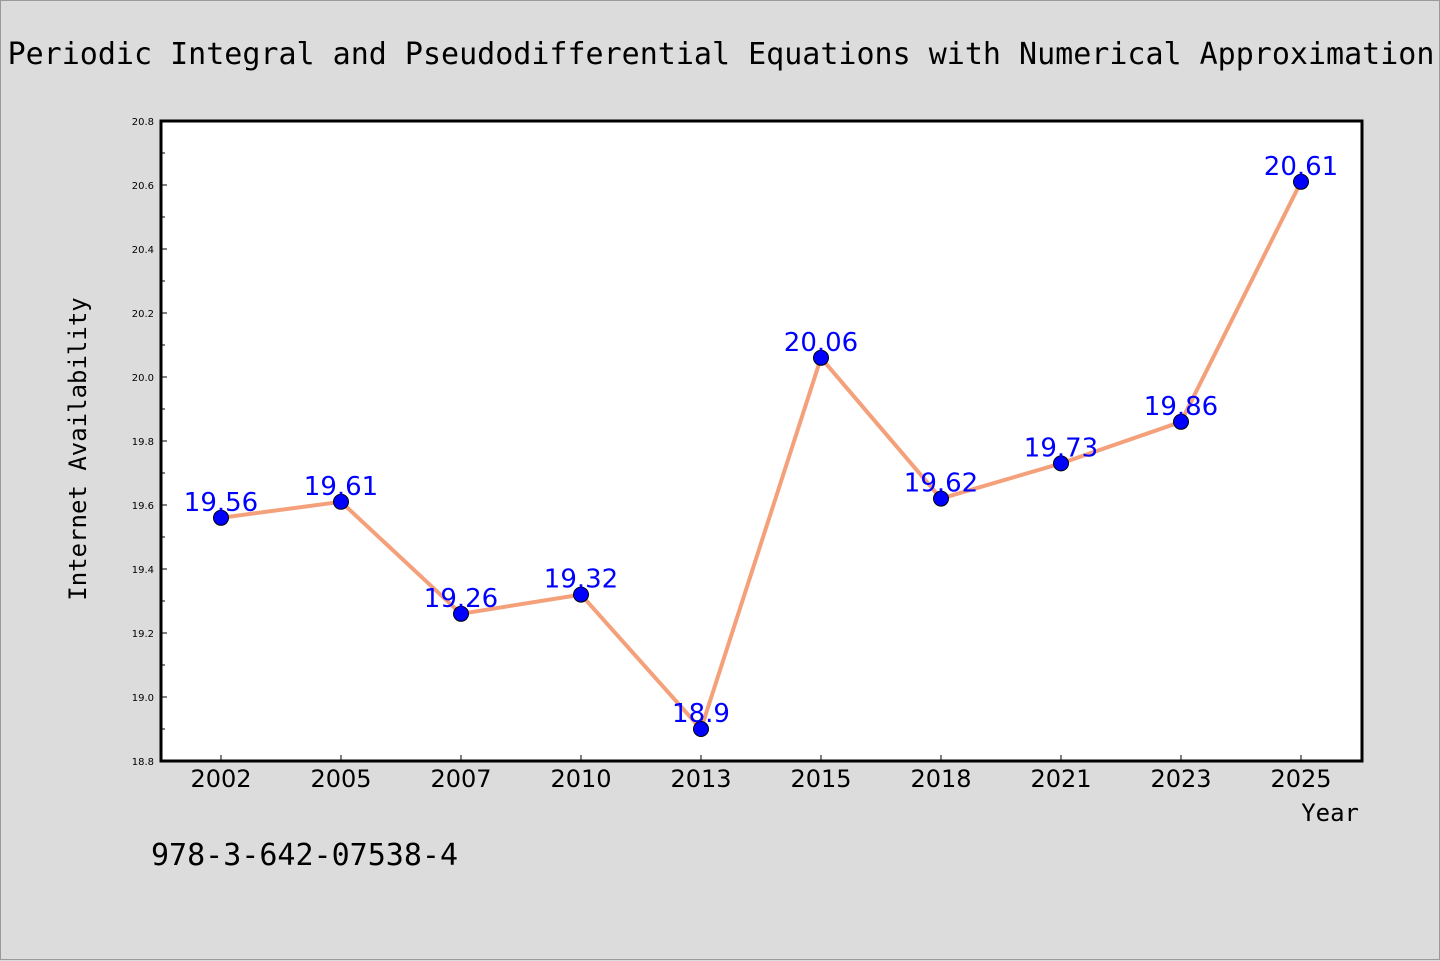 Image resolution: width=1440 pixels, height=961 pixels. Describe the element at coordinates (461, 599) in the screenshot. I see `data-label: 19.26` at that location.